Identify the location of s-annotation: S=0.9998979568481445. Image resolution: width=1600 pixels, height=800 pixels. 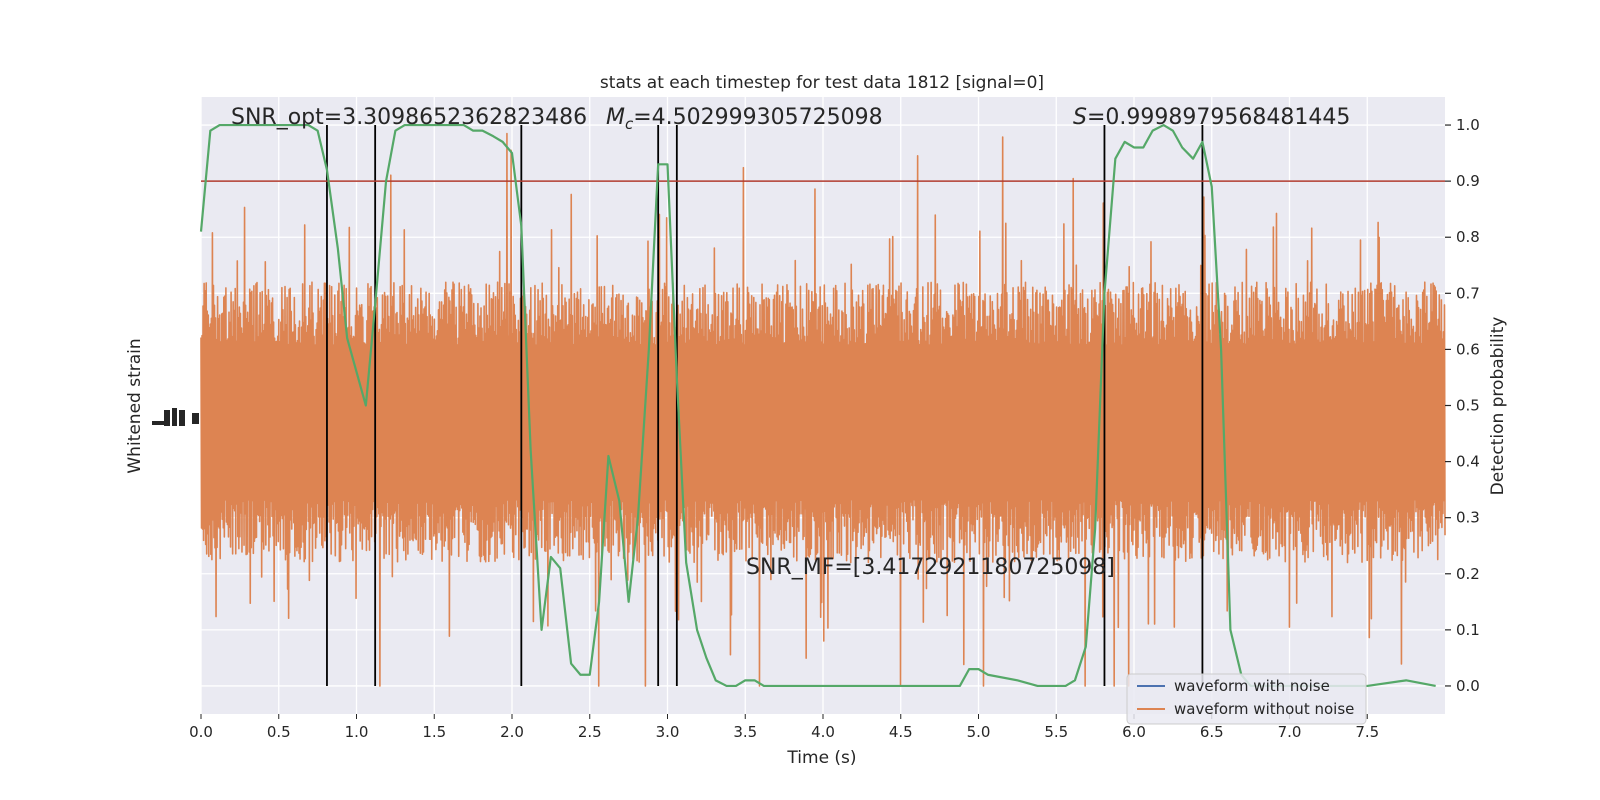
(1211, 117).